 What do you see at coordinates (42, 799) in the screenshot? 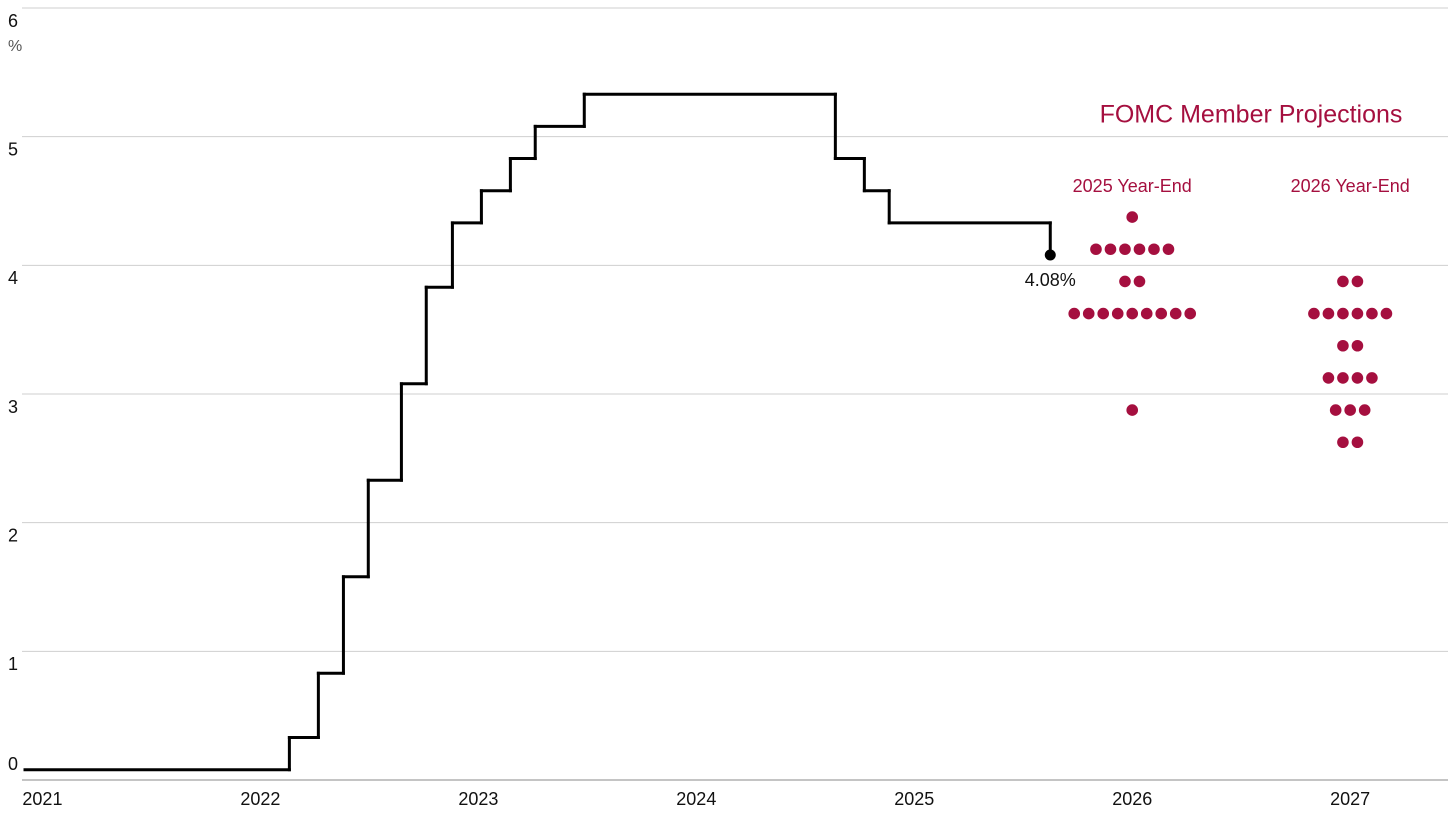
I see `x-tick-label: 2021` at bounding box center [42, 799].